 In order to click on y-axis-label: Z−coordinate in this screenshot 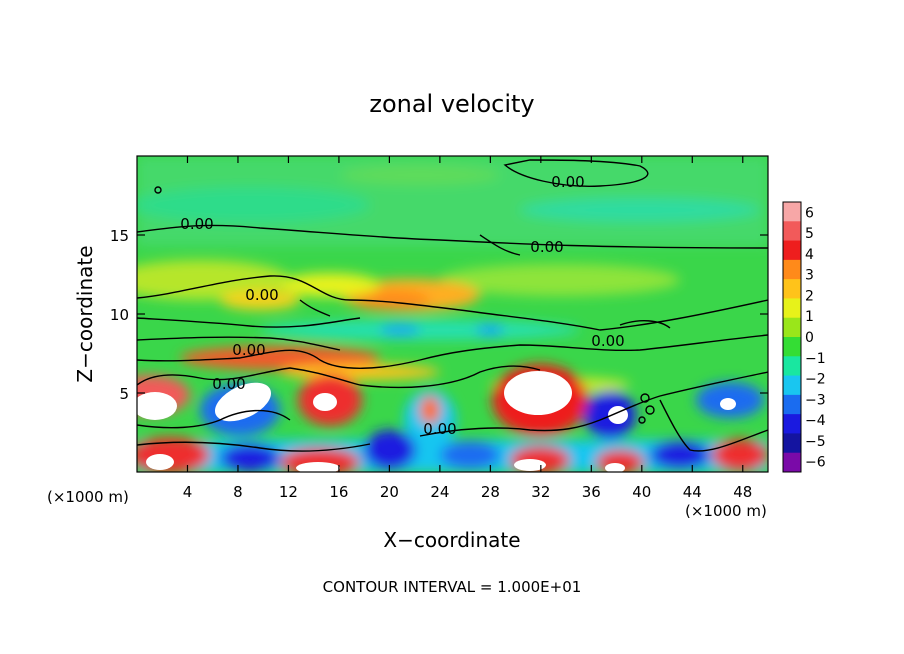, I will do `click(85, 313)`.